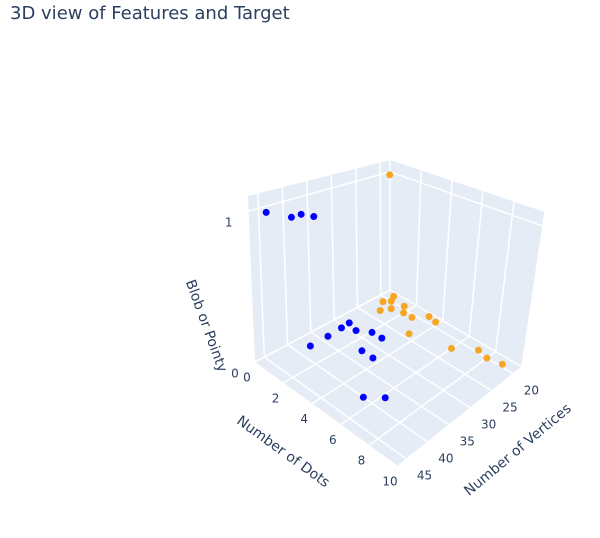 Image resolution: width=600 pixels, height=538 pixels. What do you see at coordinates (445, 459) in the screenshot?
I see `y-tick-label: 40` at bounding box center [445, 459].